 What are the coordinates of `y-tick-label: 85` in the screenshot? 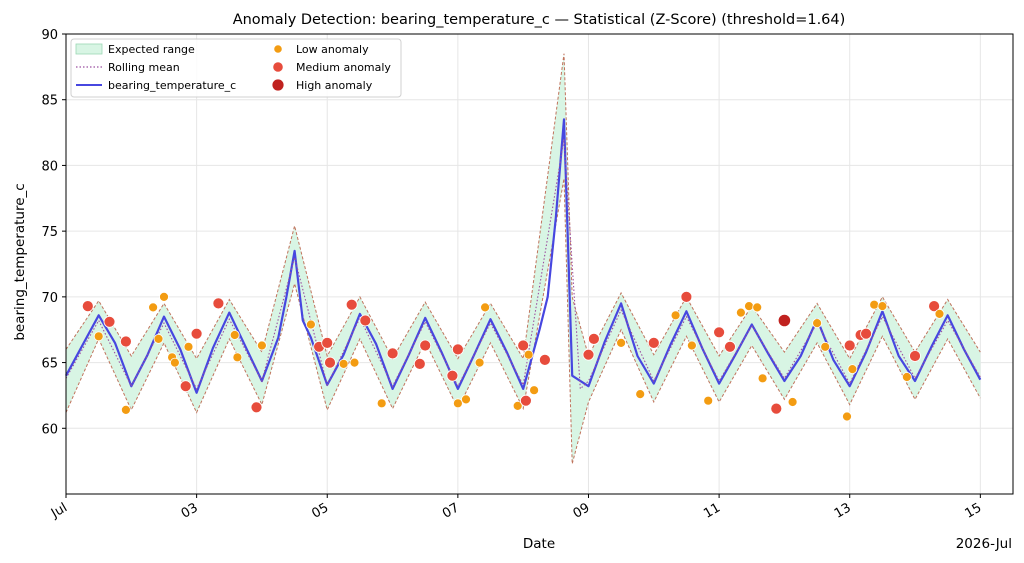 It's located at (49, 101).